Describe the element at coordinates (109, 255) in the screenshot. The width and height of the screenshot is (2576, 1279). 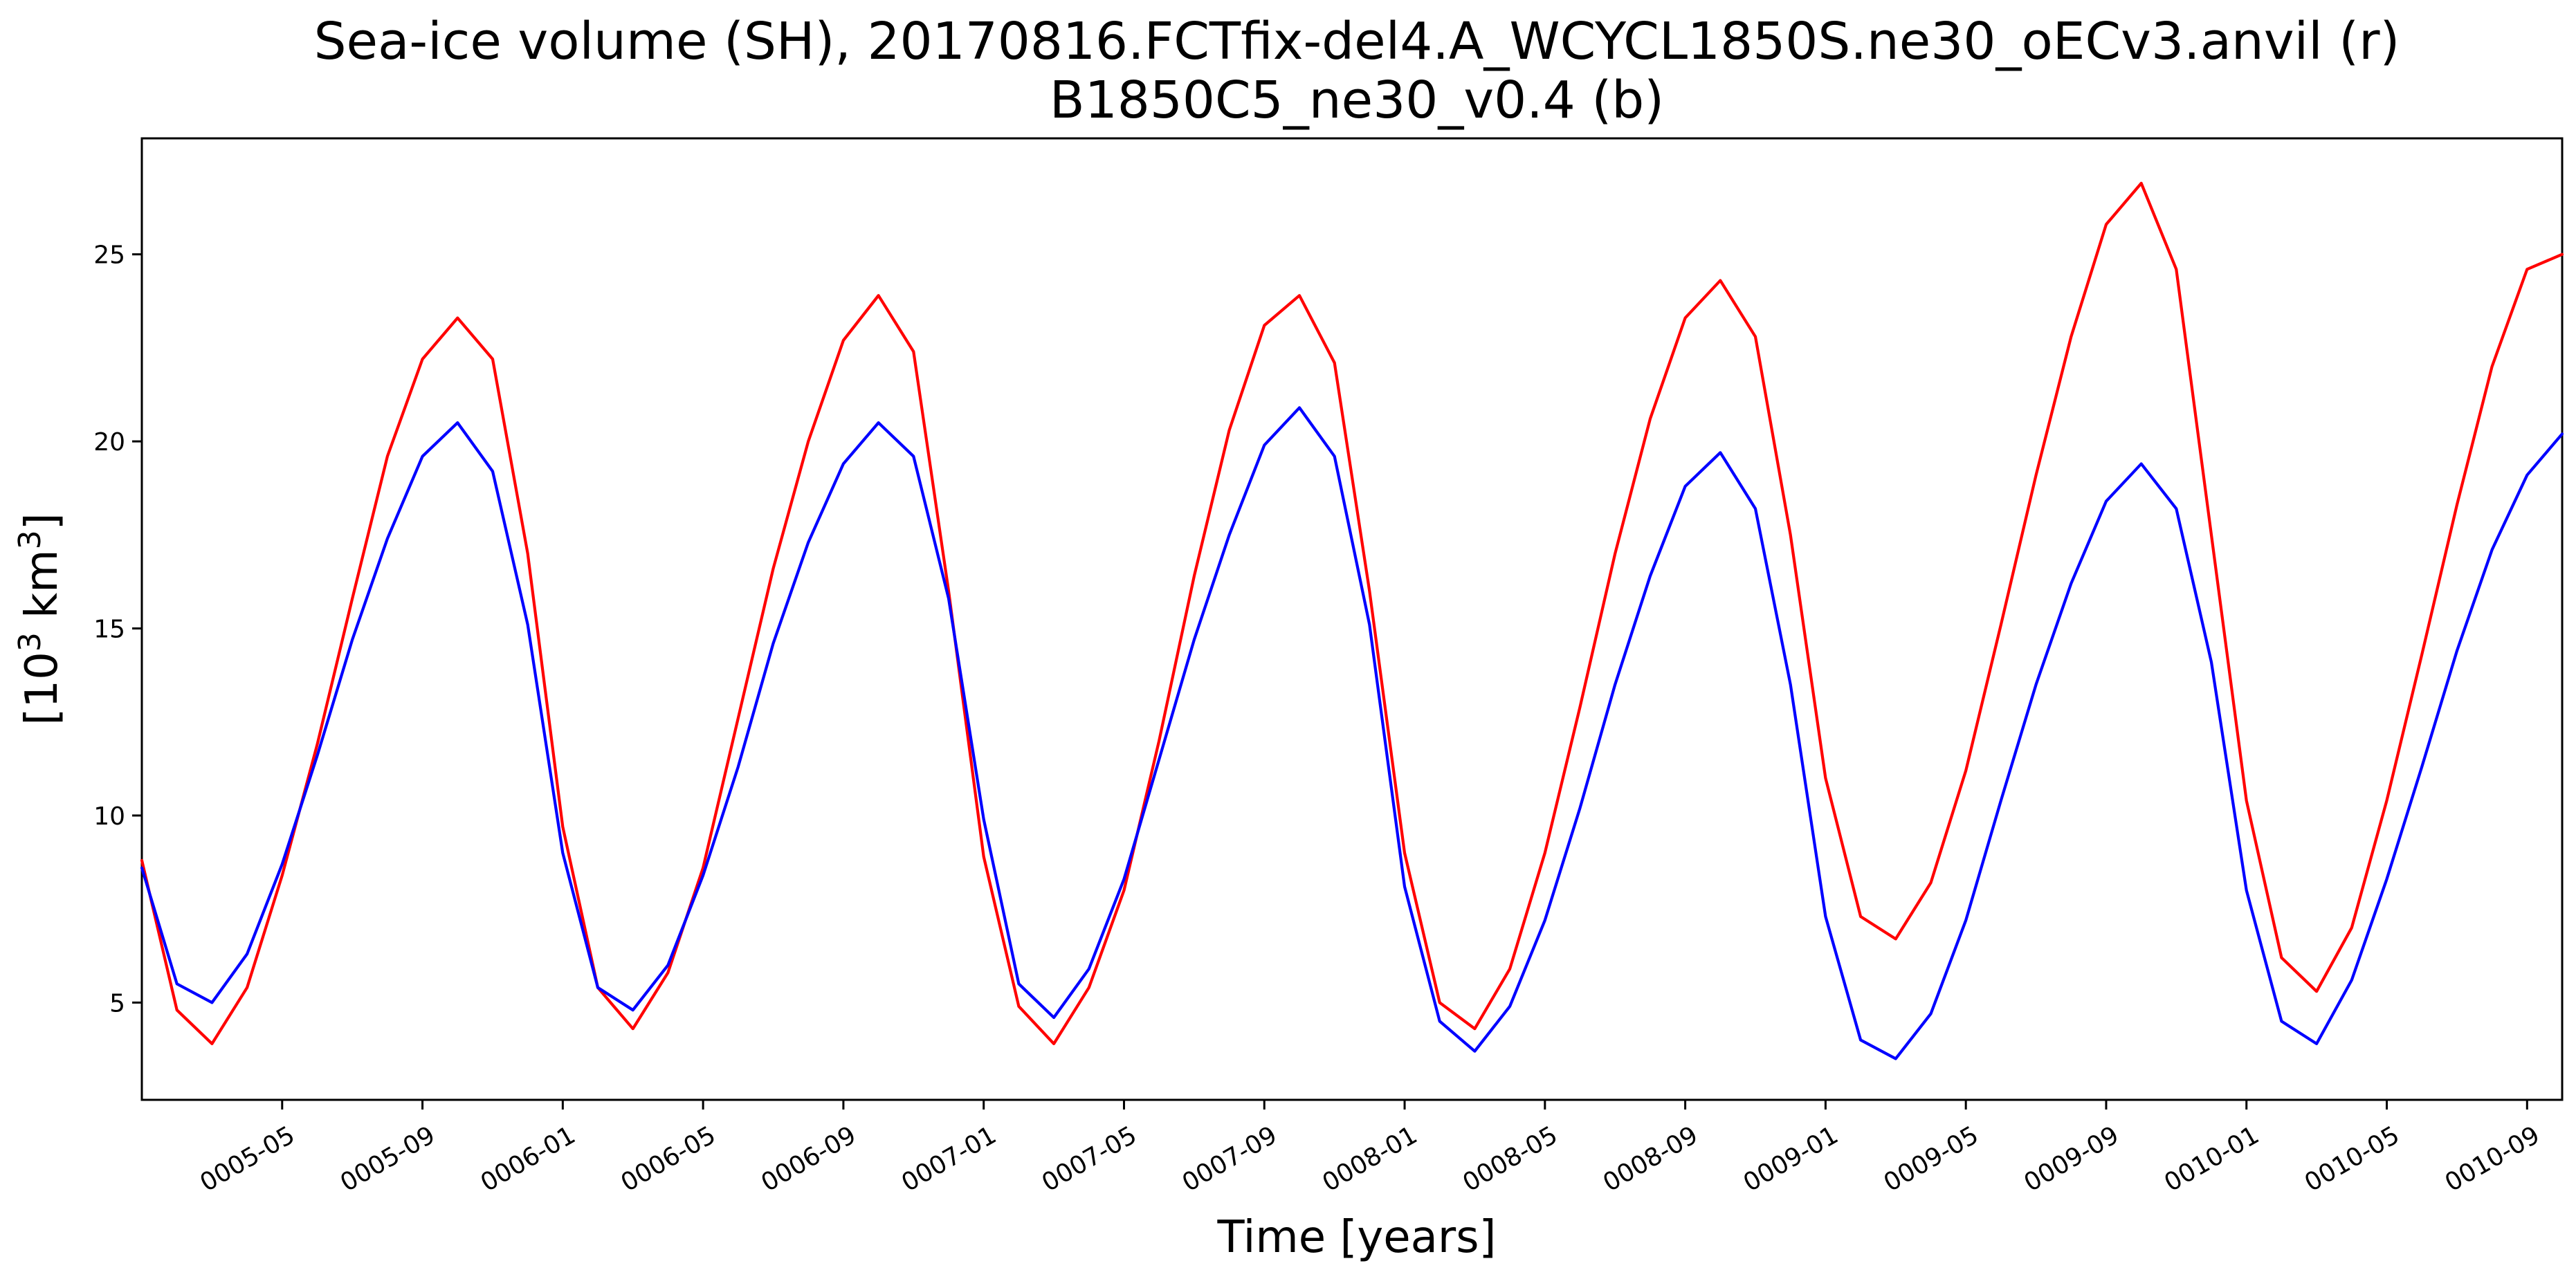
I see `y-tick-label: 25` at that location.